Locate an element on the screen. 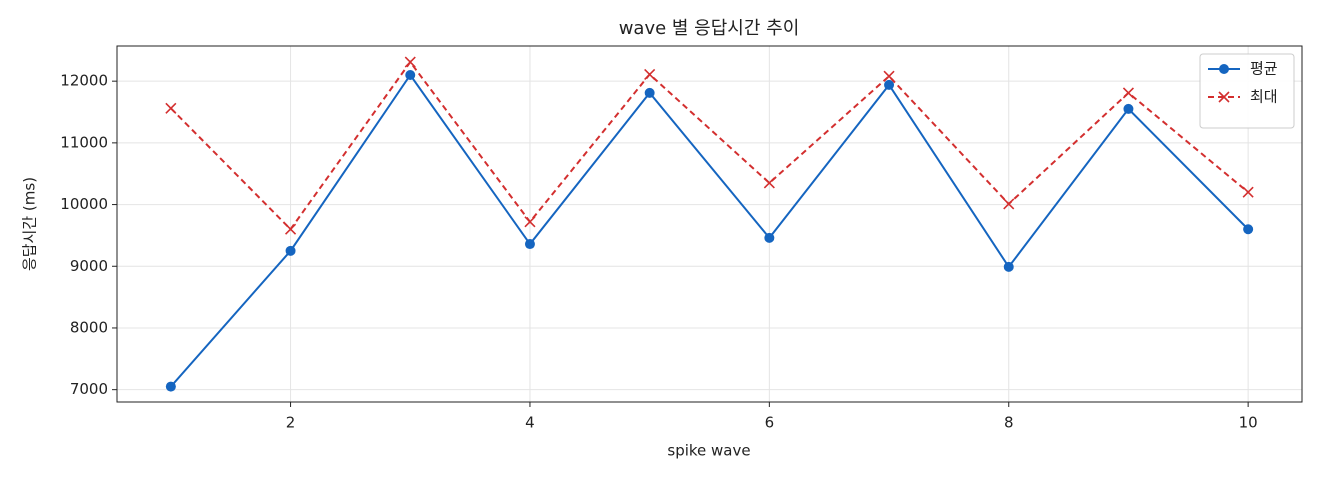  chart-title: wave 별 응답시간 추이 is located at coordinates (709, 28).